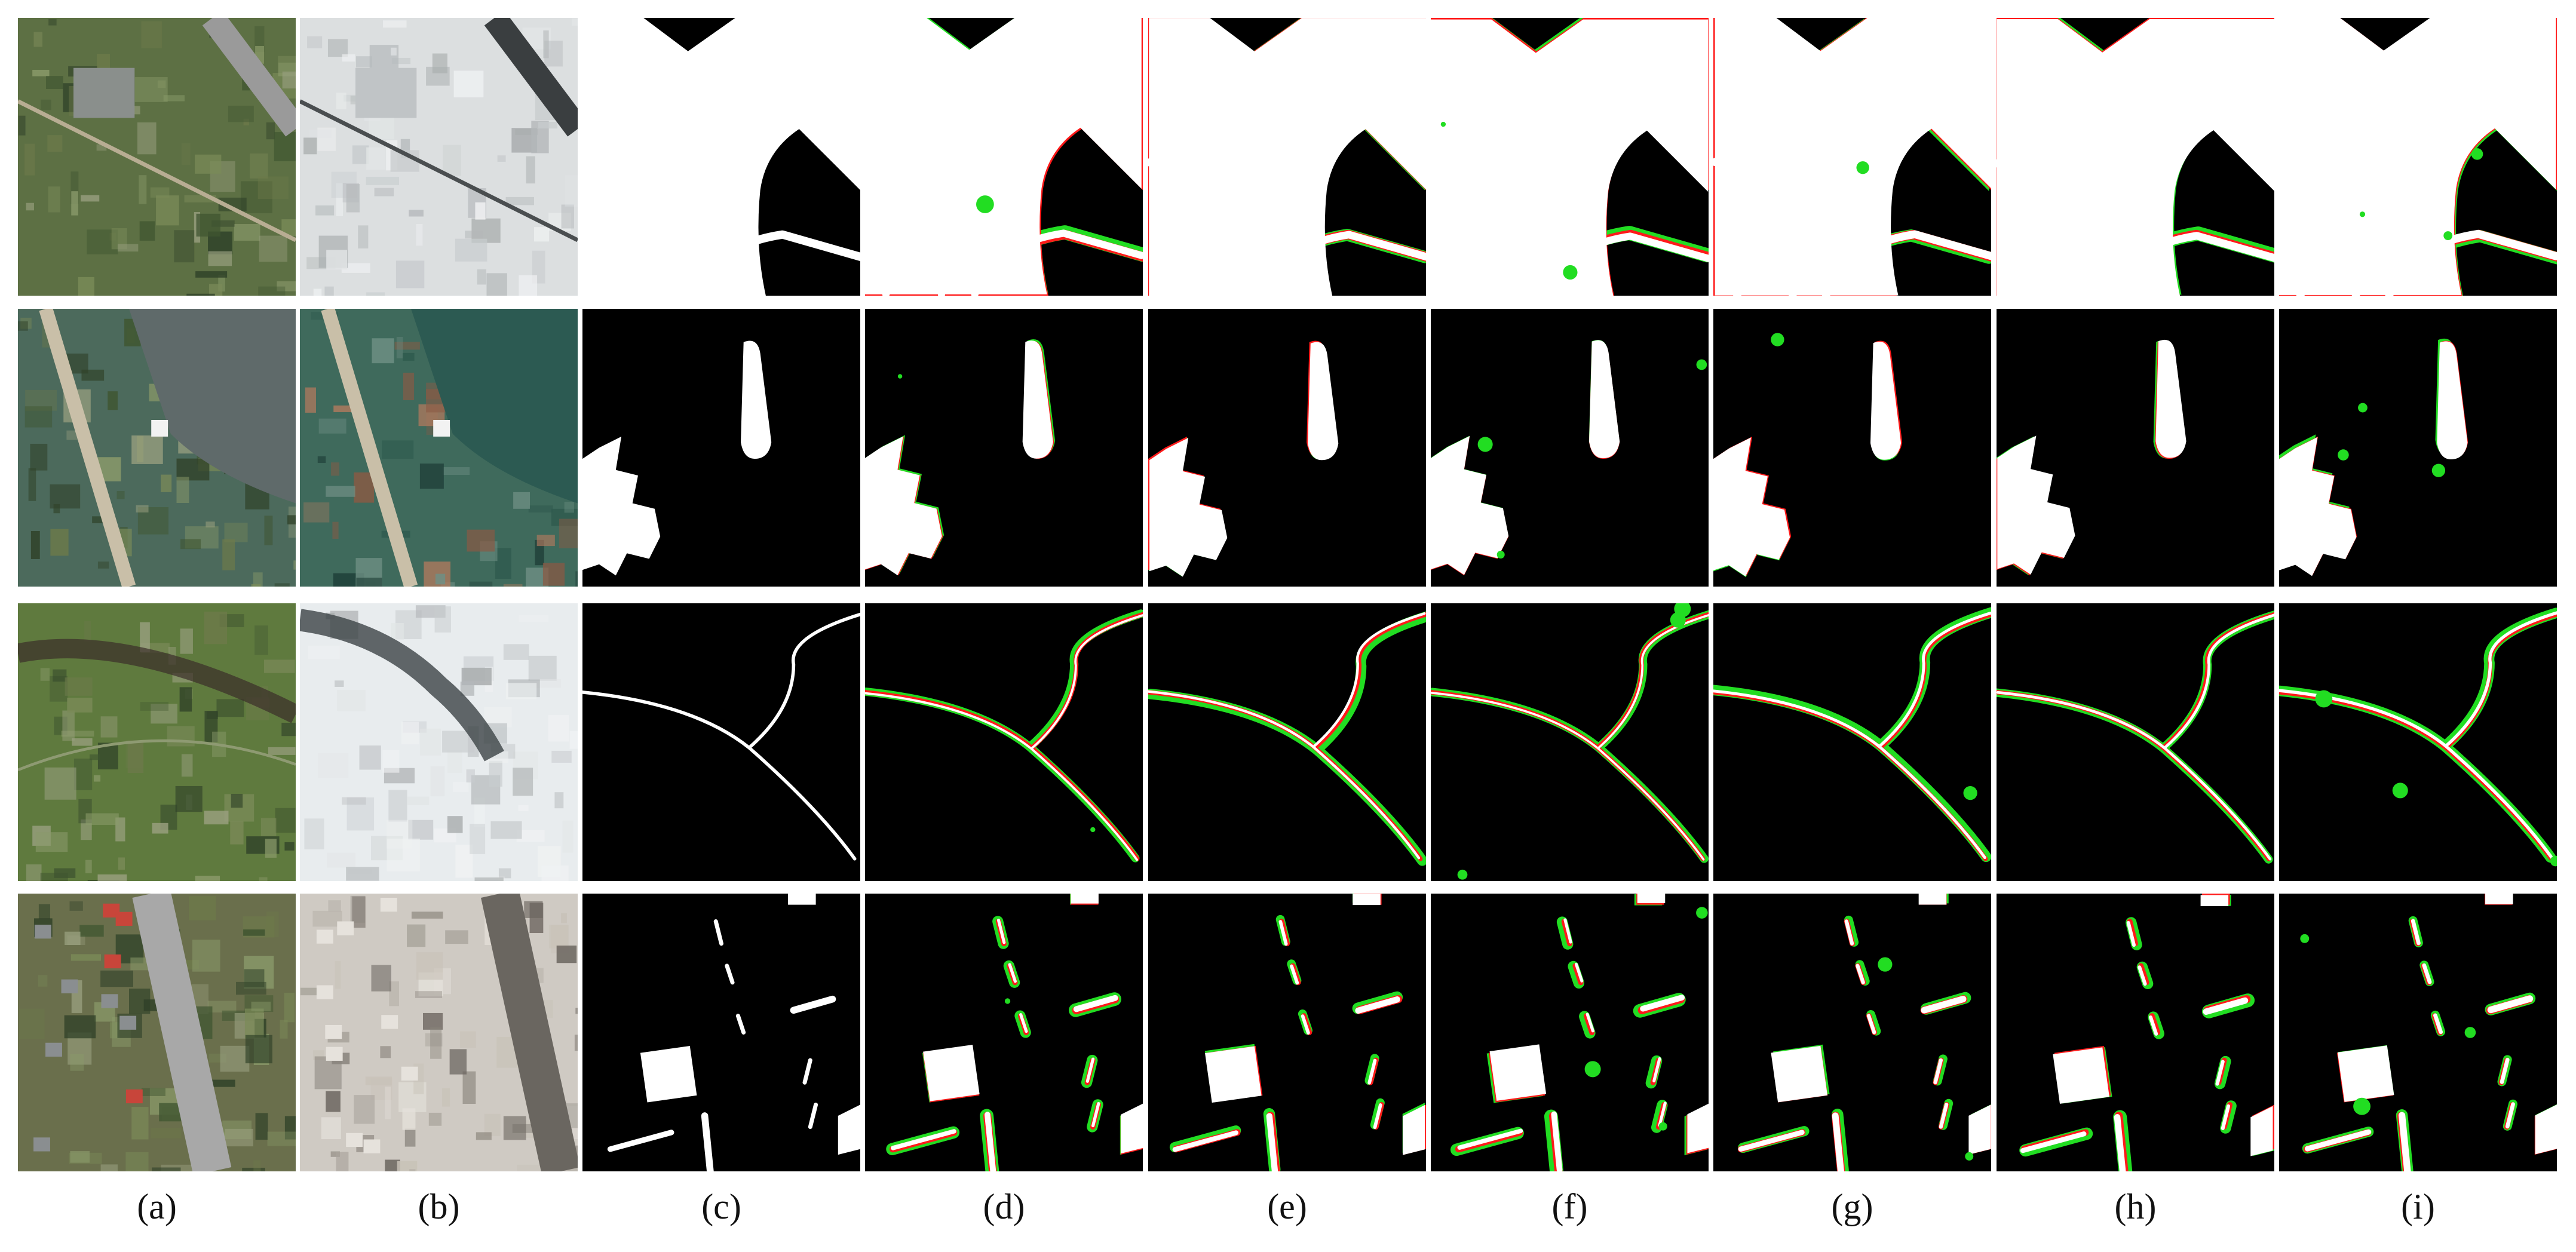 This screenshot has width=2576, height=1252. What do you see at coordinates (529, 1032) in the screenshot?
I see `photo-road` at bounding box center [529, 1032].